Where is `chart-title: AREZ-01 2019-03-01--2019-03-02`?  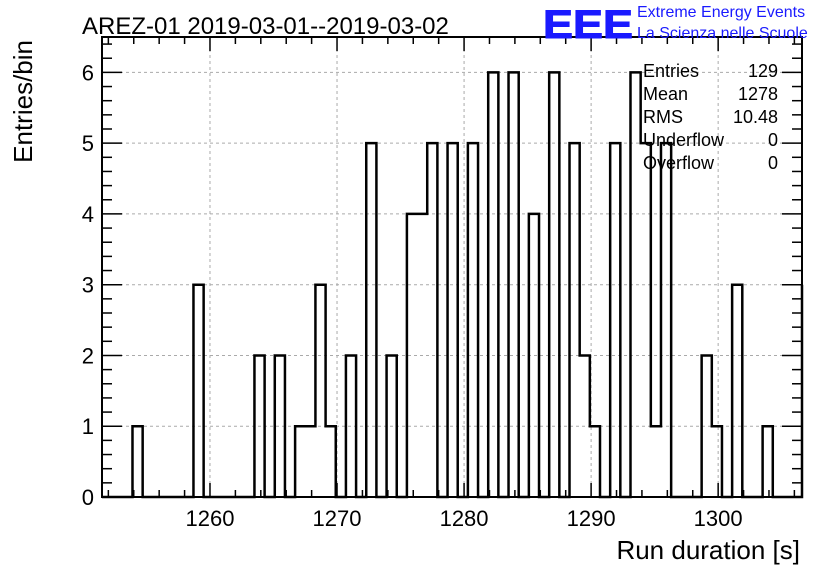 chart-title: AREZ-01 2019-03-01--2019-03-02 is located at coordinates (265, 26).